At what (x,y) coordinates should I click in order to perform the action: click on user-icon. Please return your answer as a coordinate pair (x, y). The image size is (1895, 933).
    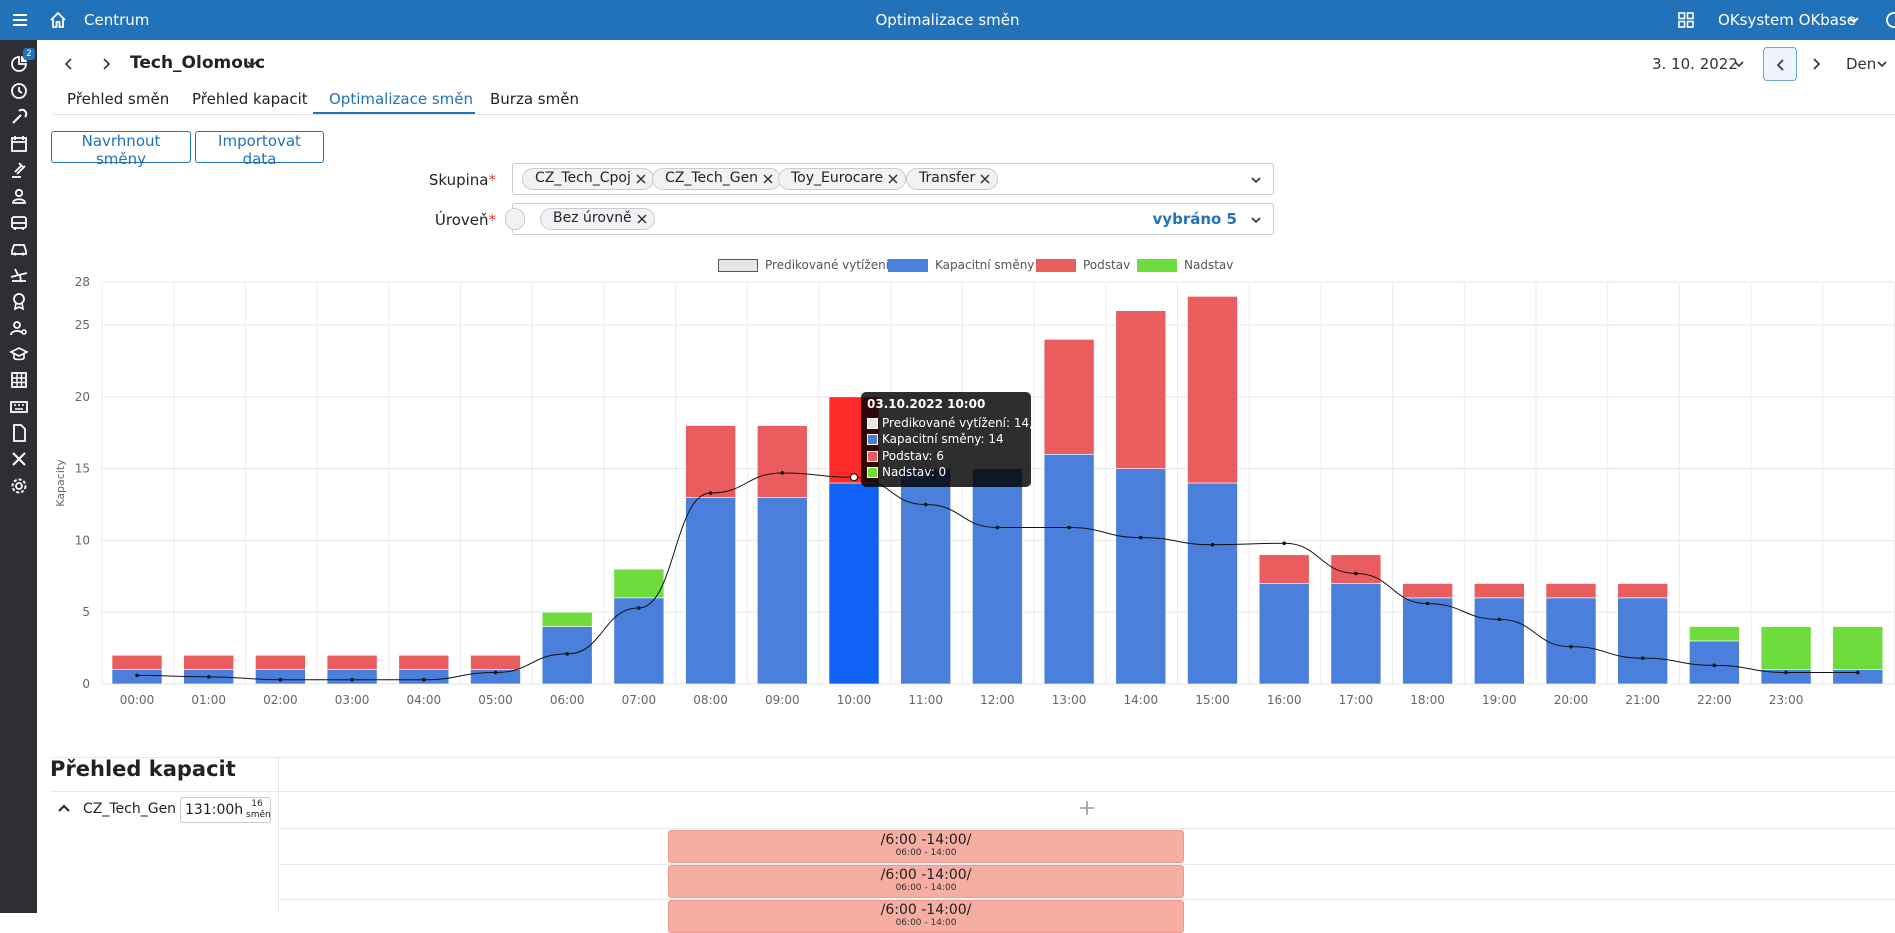
    Looking at the image, I should click on (1889, 20).